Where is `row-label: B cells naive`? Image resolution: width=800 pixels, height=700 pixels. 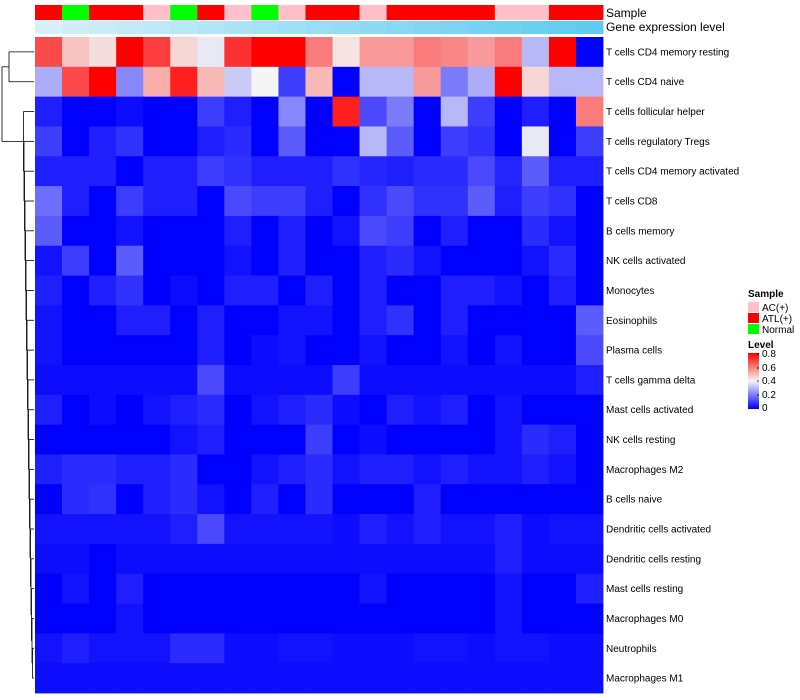 row-label: B cells naive is located at coordinates (634, 500).